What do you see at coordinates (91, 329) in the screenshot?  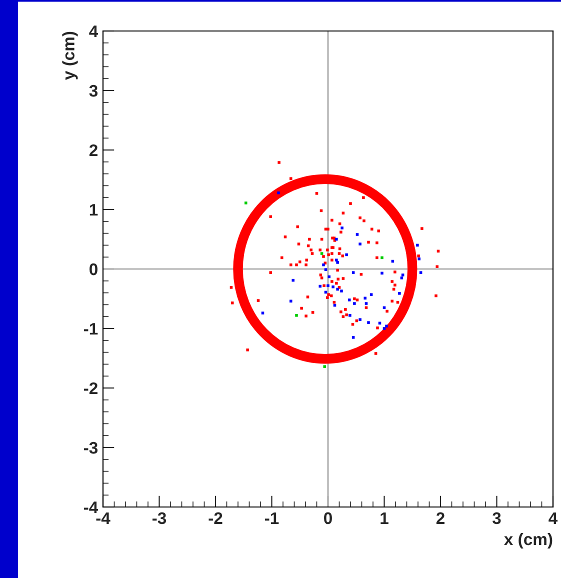 I see `y-tick-label: -1` at bounding box center [91, 329].